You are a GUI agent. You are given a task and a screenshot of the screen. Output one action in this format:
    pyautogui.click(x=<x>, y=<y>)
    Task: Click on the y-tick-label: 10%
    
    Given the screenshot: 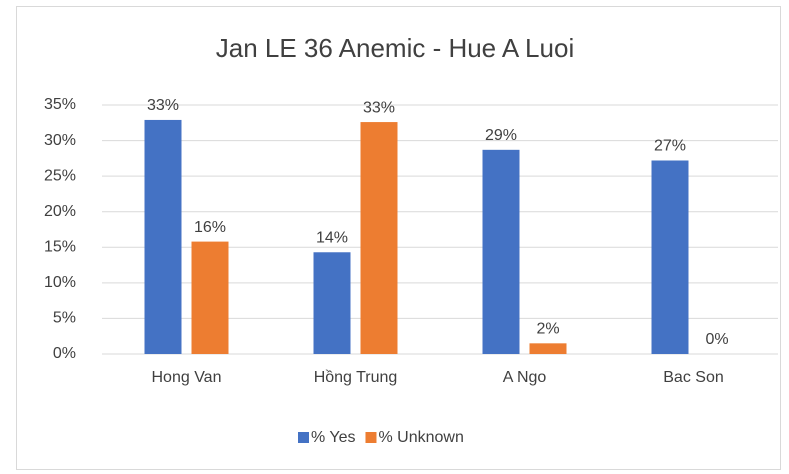 What is the action you would take?
    pyautogui.click(x=60, y=282)
    